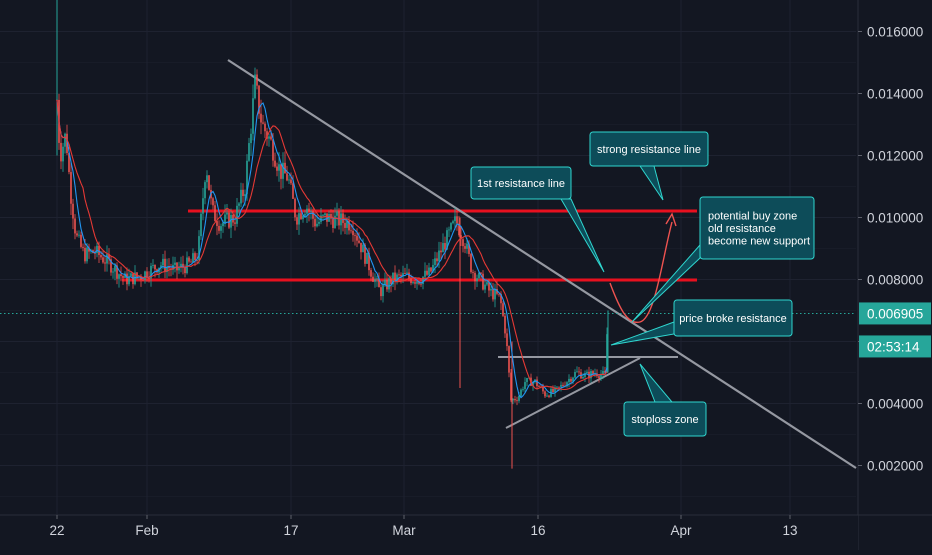 Image resolution: width=932 pixels, height=555 pixels. What do you see at coordinates (895, 94) in the screenshot?
I see `y-tick-label: 0.014000` at bounding box center [895, 94].